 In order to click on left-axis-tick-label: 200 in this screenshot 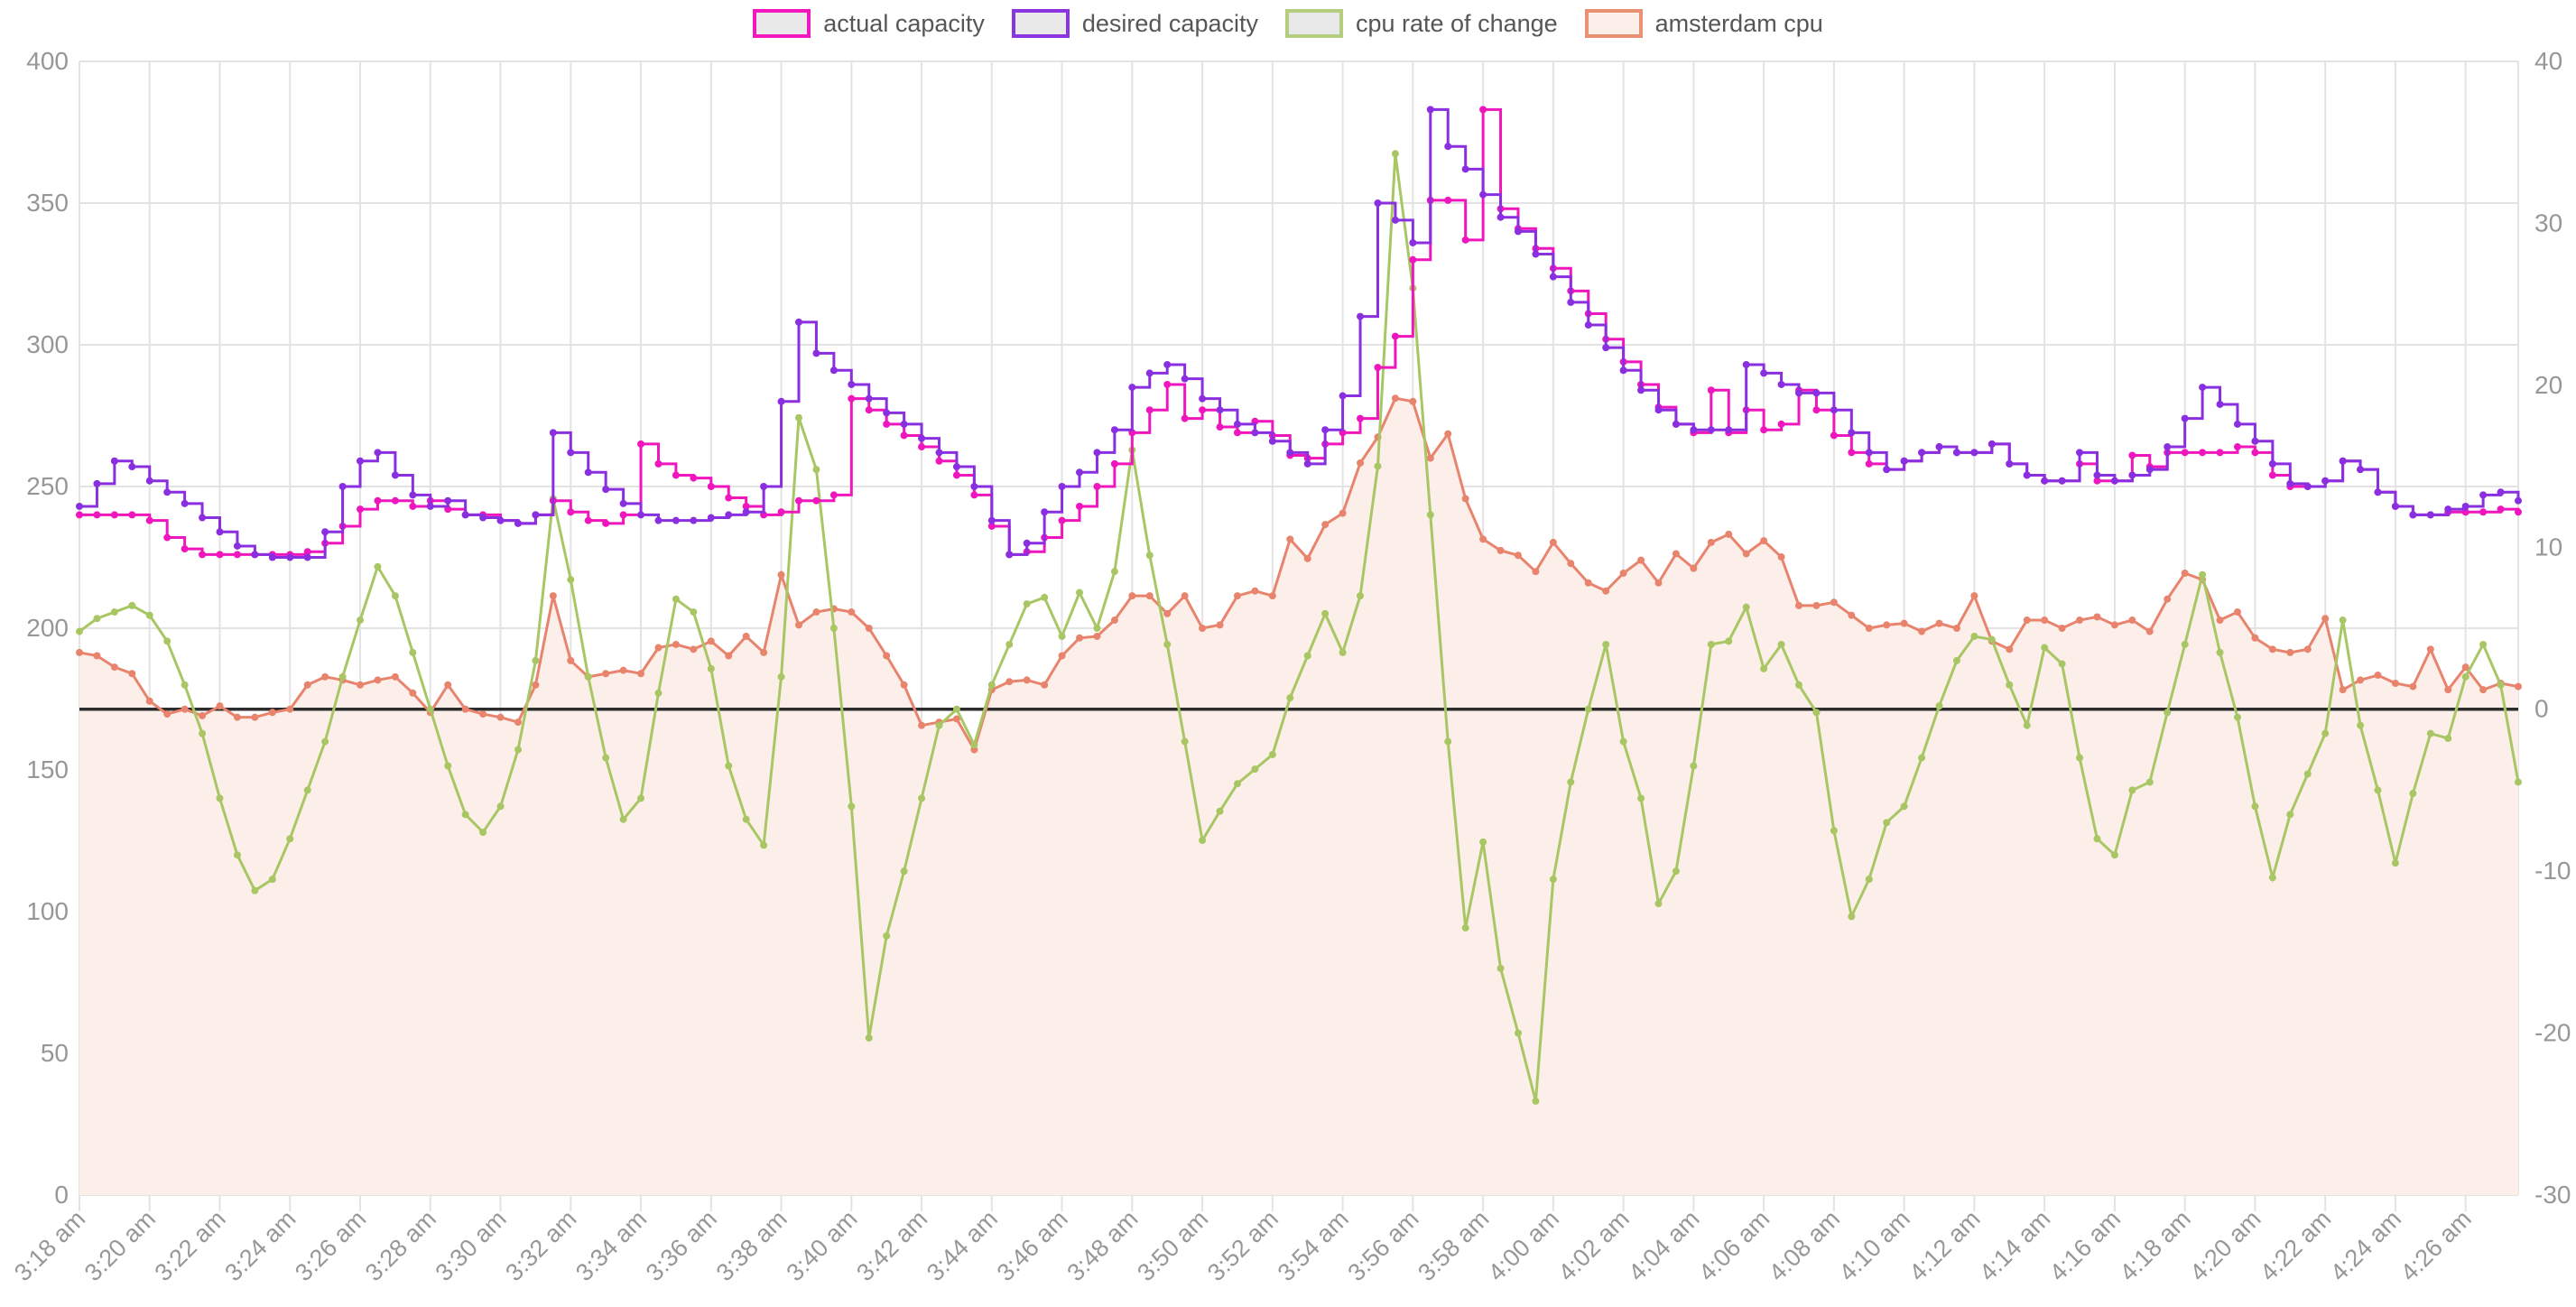, I will do `click(47, 628)`.